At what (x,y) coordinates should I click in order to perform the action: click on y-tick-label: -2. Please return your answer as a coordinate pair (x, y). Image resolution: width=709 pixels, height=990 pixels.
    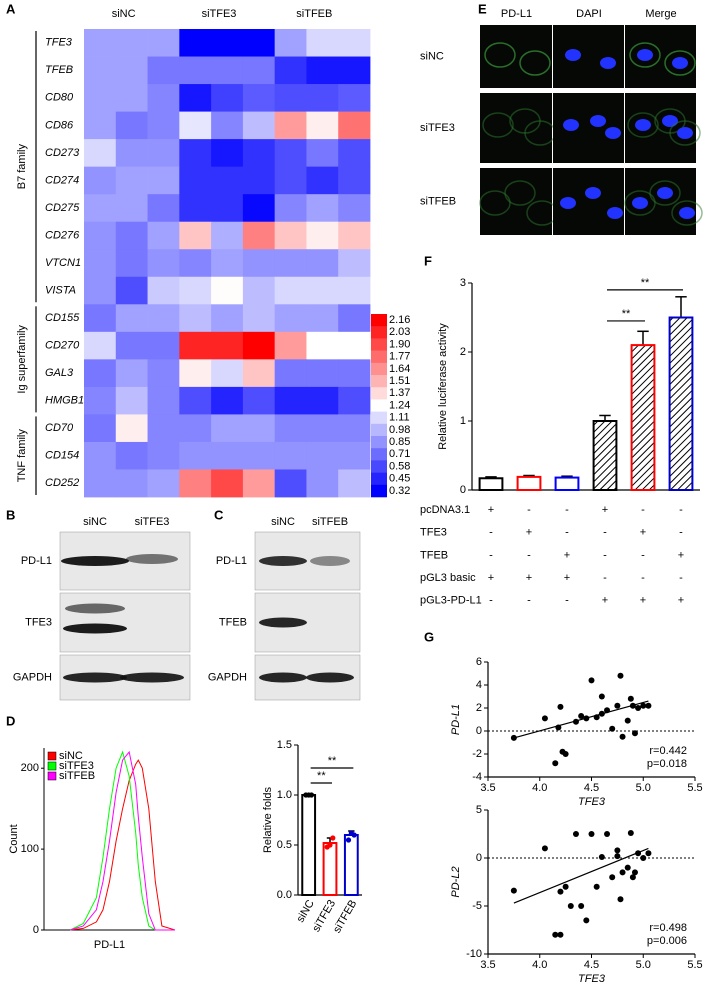
    Looking at the image, I should click on (477, 754).